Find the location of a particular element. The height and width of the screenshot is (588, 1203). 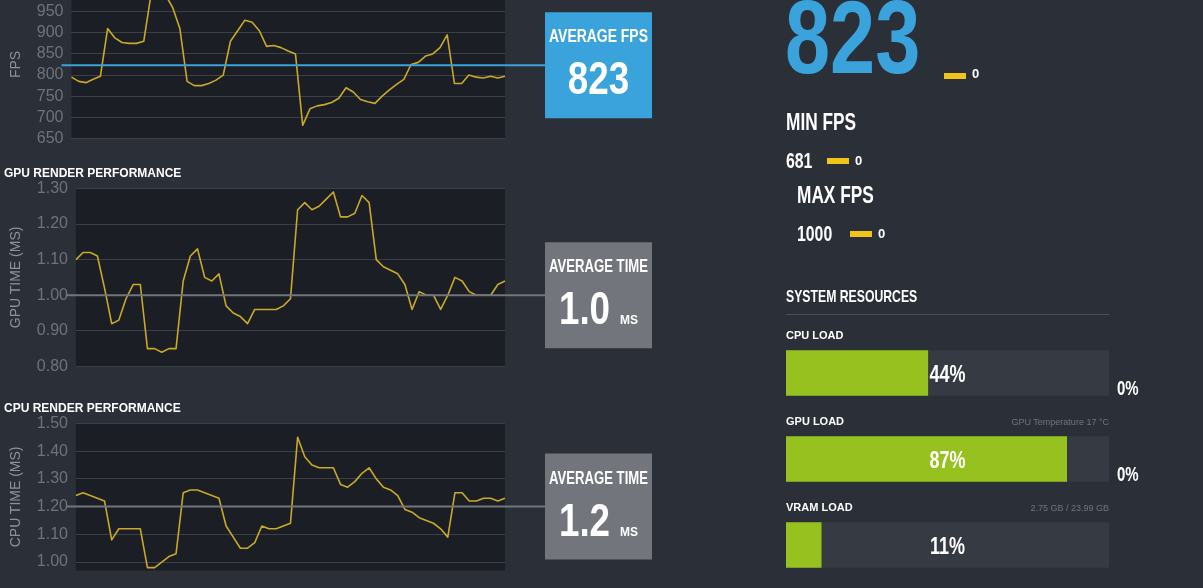

text: MAX FPS is located at coordinates (835, 195).